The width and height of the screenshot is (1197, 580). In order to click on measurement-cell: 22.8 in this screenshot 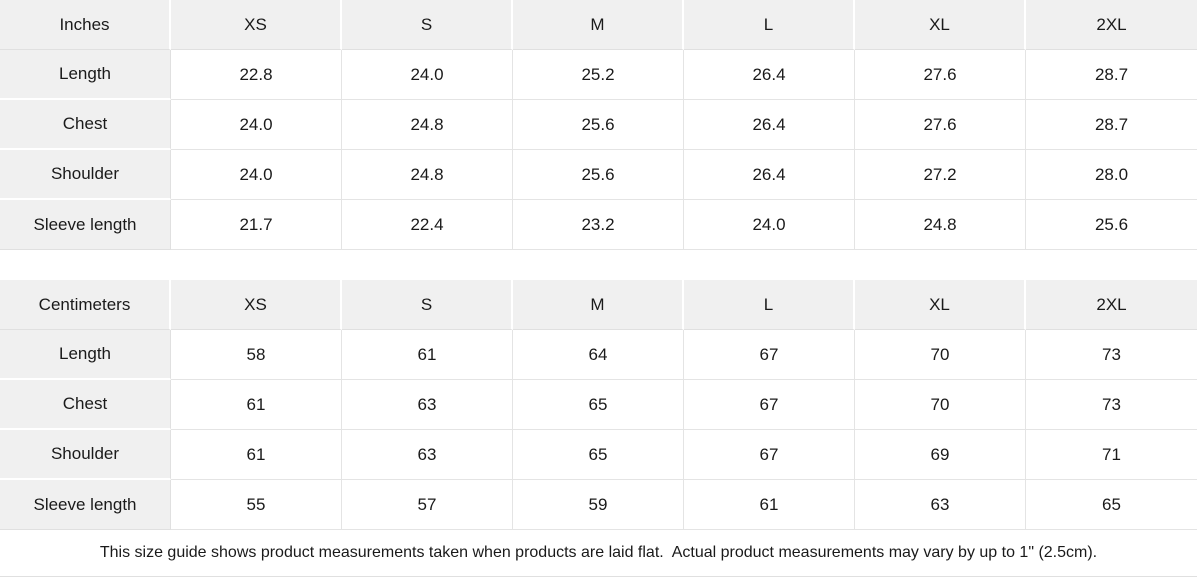, I will do `click(256, 75)`.